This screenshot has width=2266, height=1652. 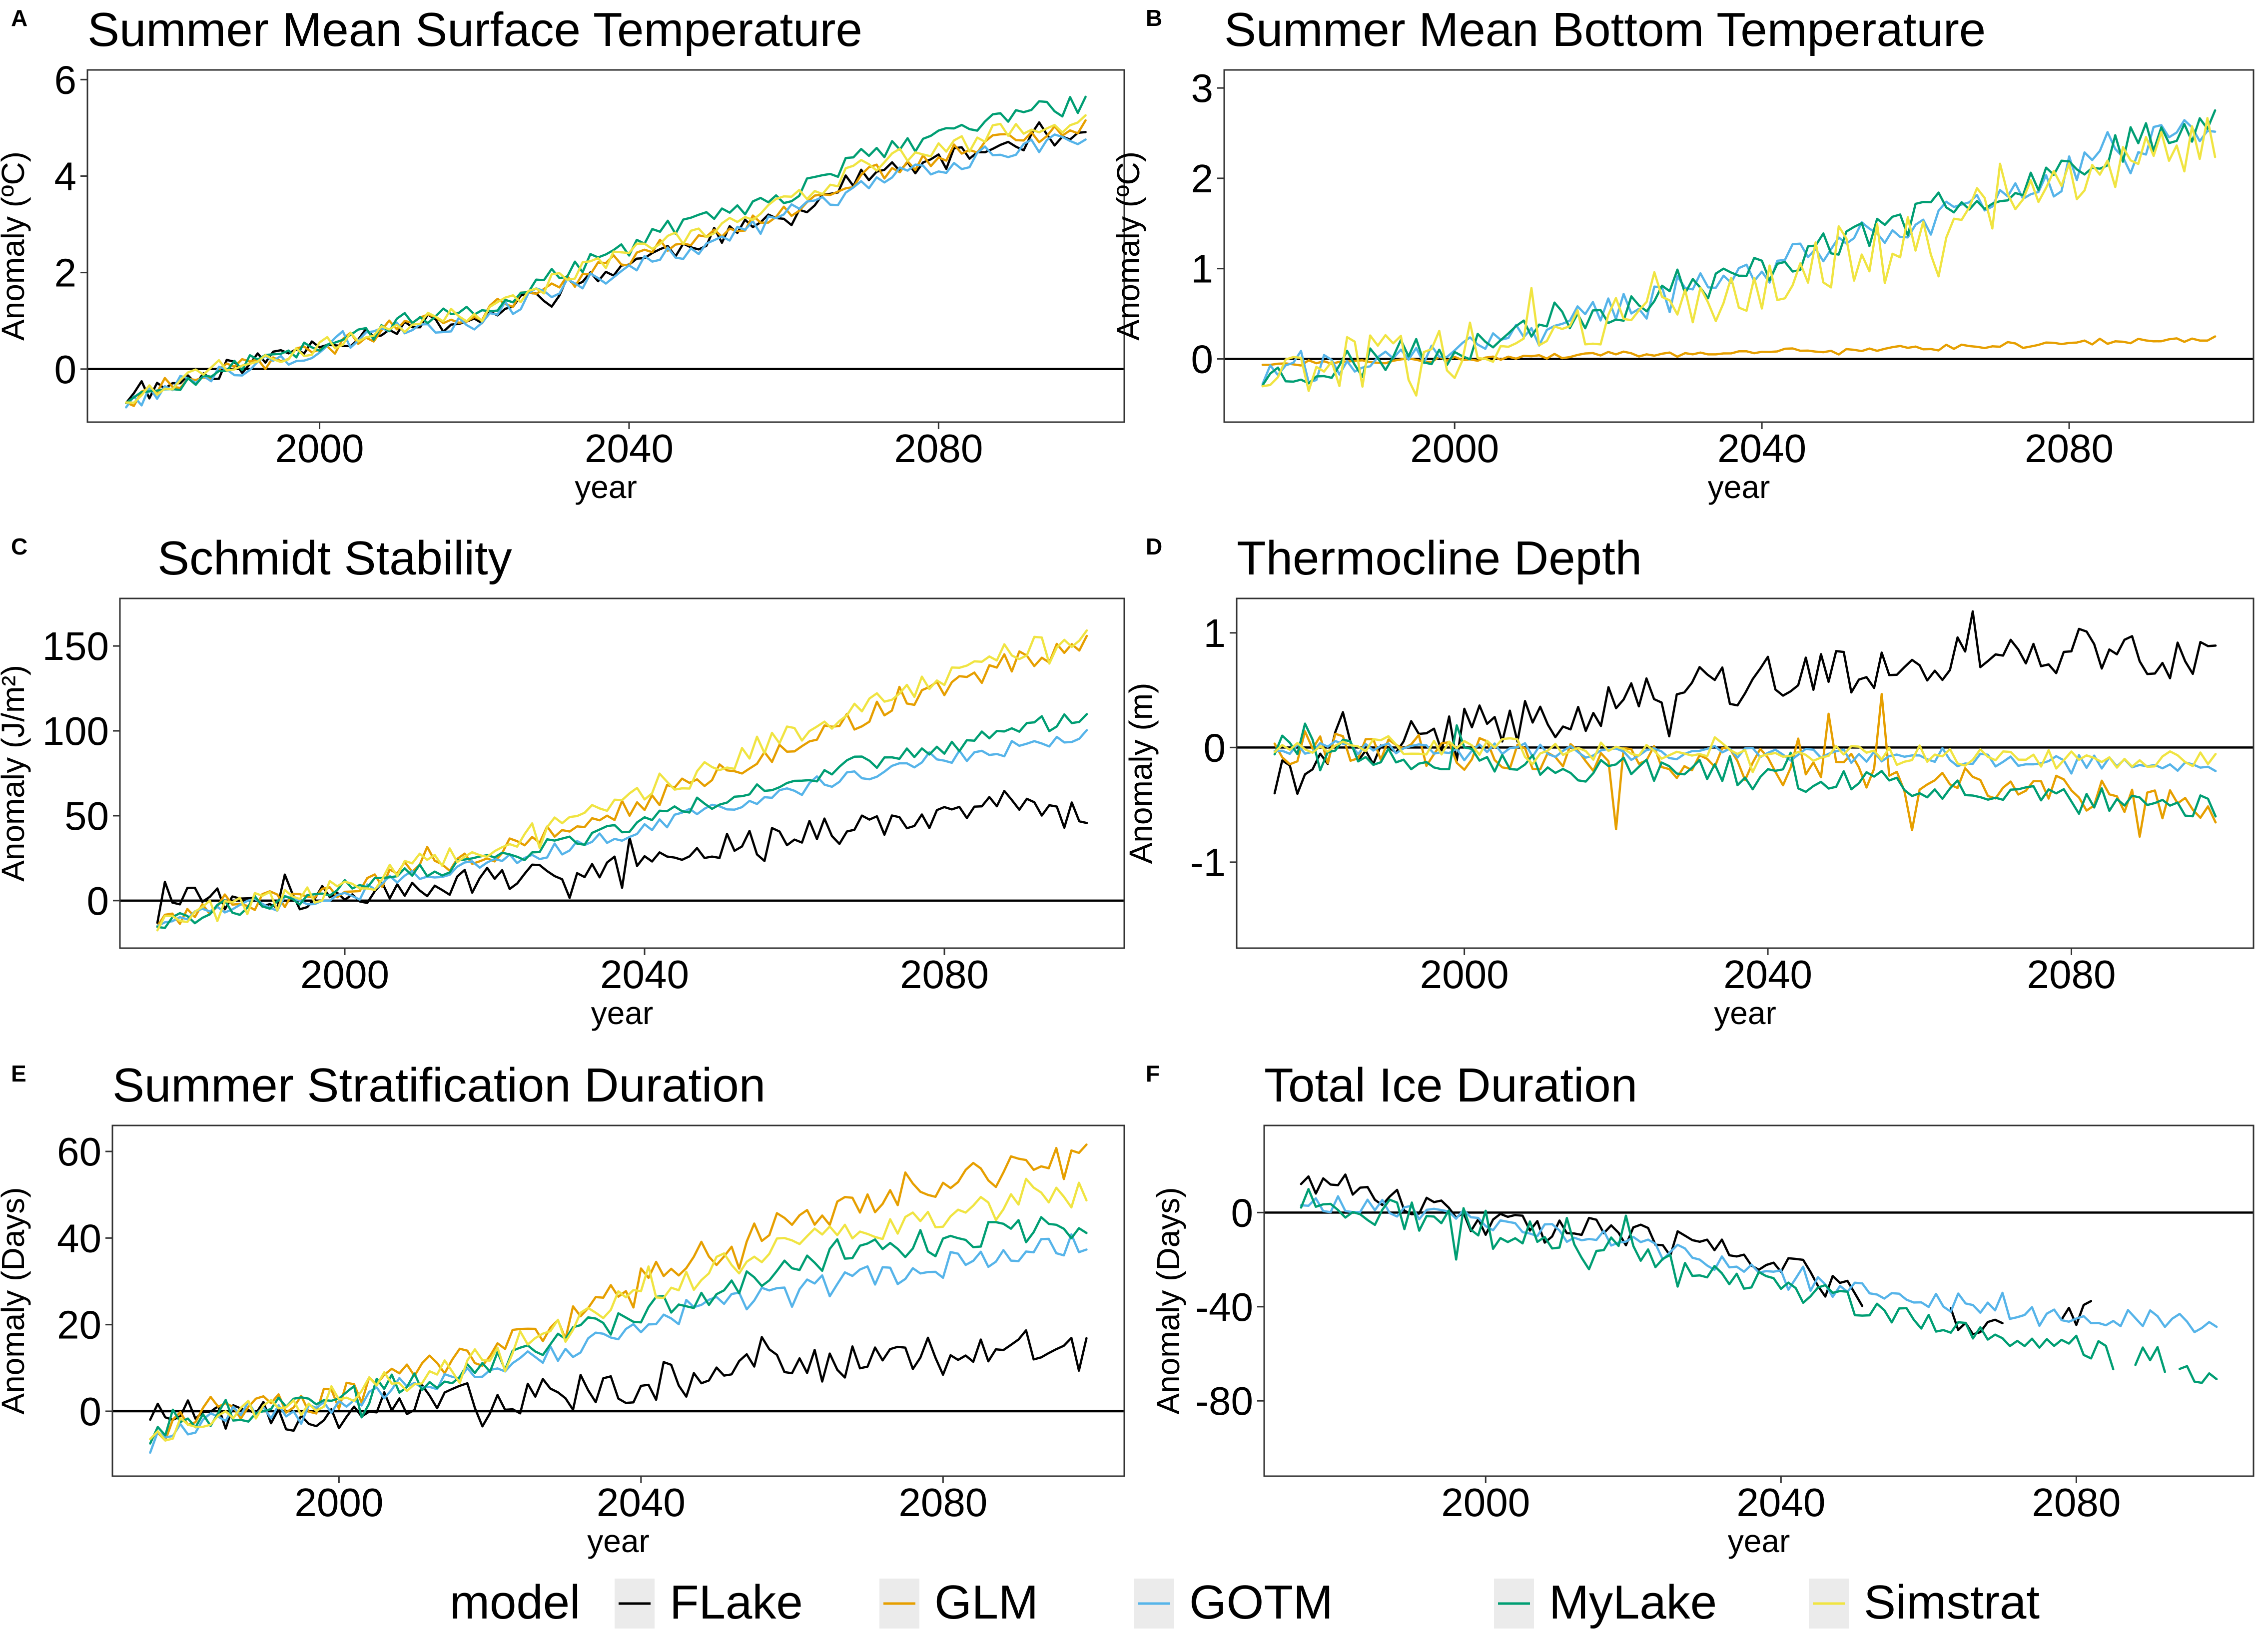 I want to click on legend-item-flake: FLake, so click(x=709, y=1602).